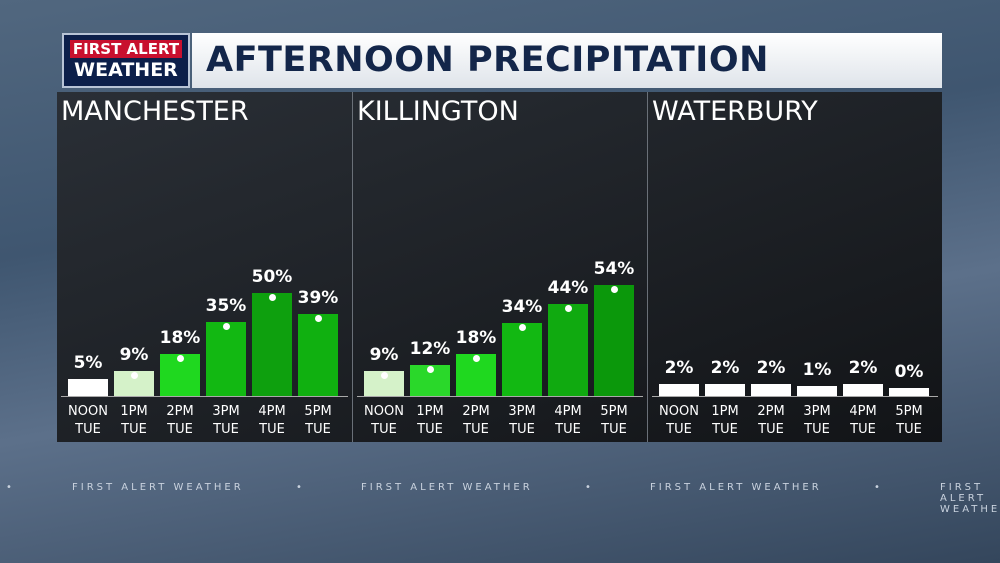  I want to click on value-label: 12%, so click(430, 349).